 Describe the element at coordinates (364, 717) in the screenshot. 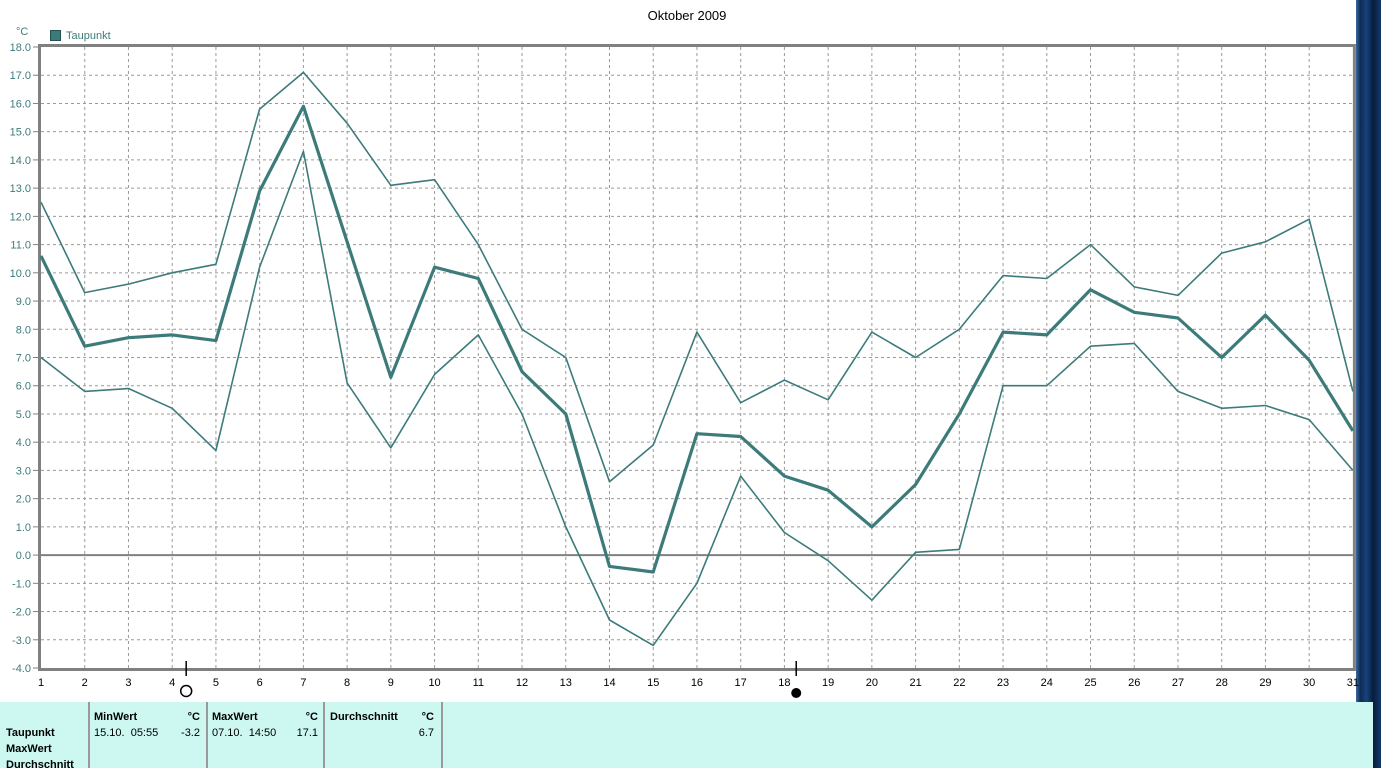

I see `col-header-durchschnitt: Durchschnitt` at that location.